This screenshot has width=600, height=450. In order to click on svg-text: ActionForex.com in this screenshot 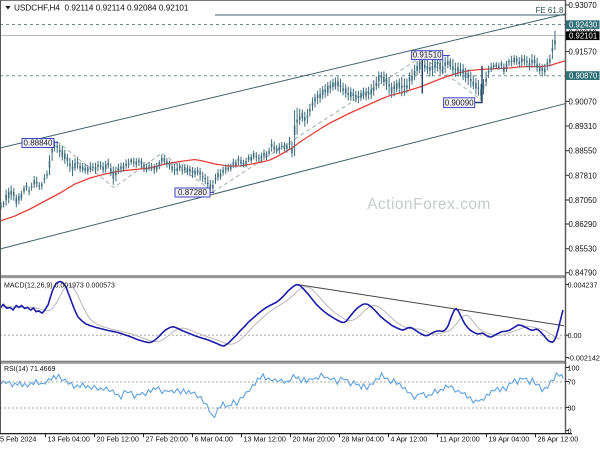, I will do `click(429, 204)`.